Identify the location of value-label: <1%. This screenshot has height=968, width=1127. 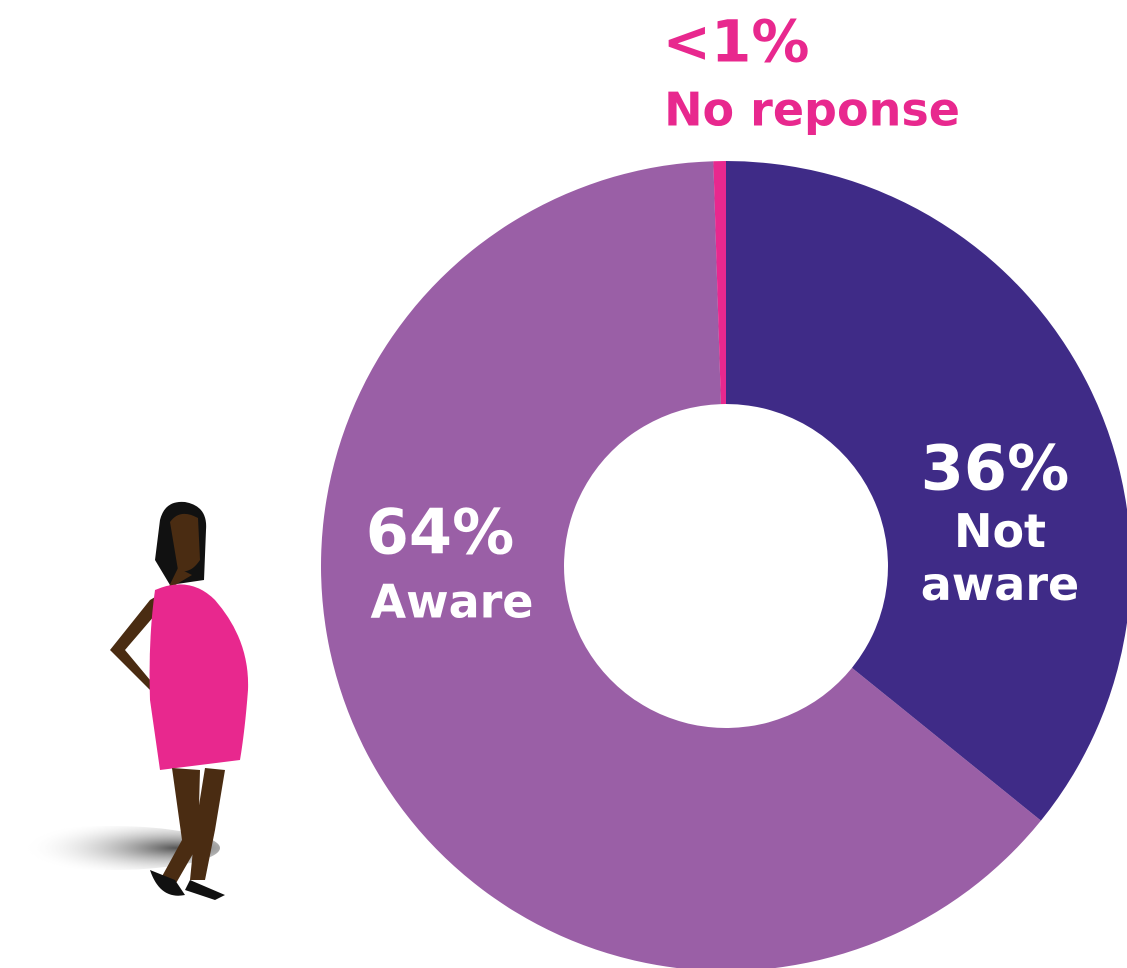
(736, 41).